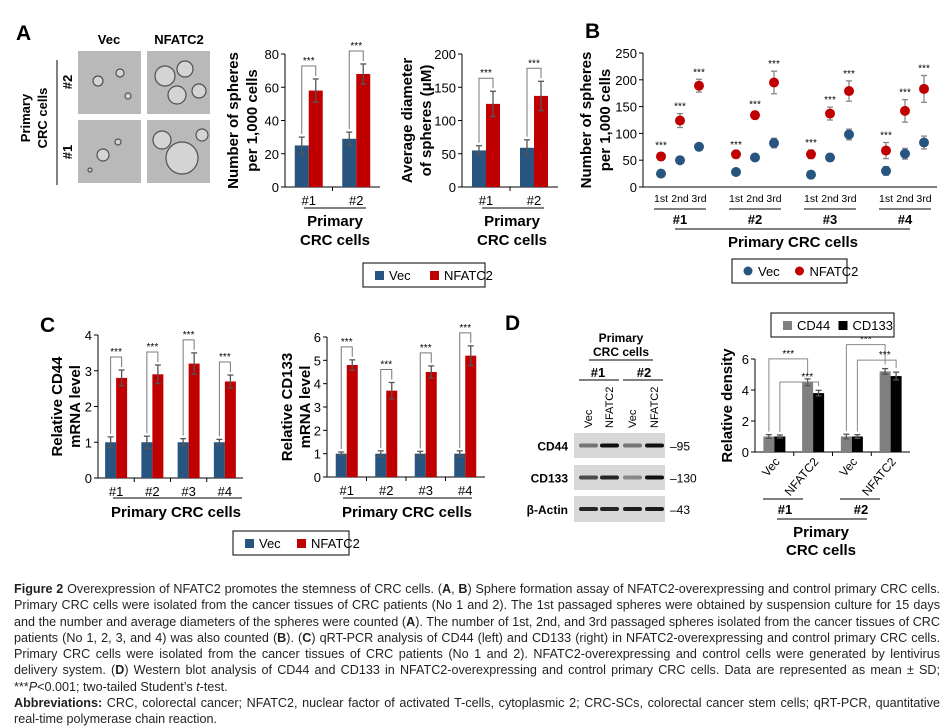 This screenshot has width=952, height=728. I want to click on panel-letter-b: B, so click(592, 31).